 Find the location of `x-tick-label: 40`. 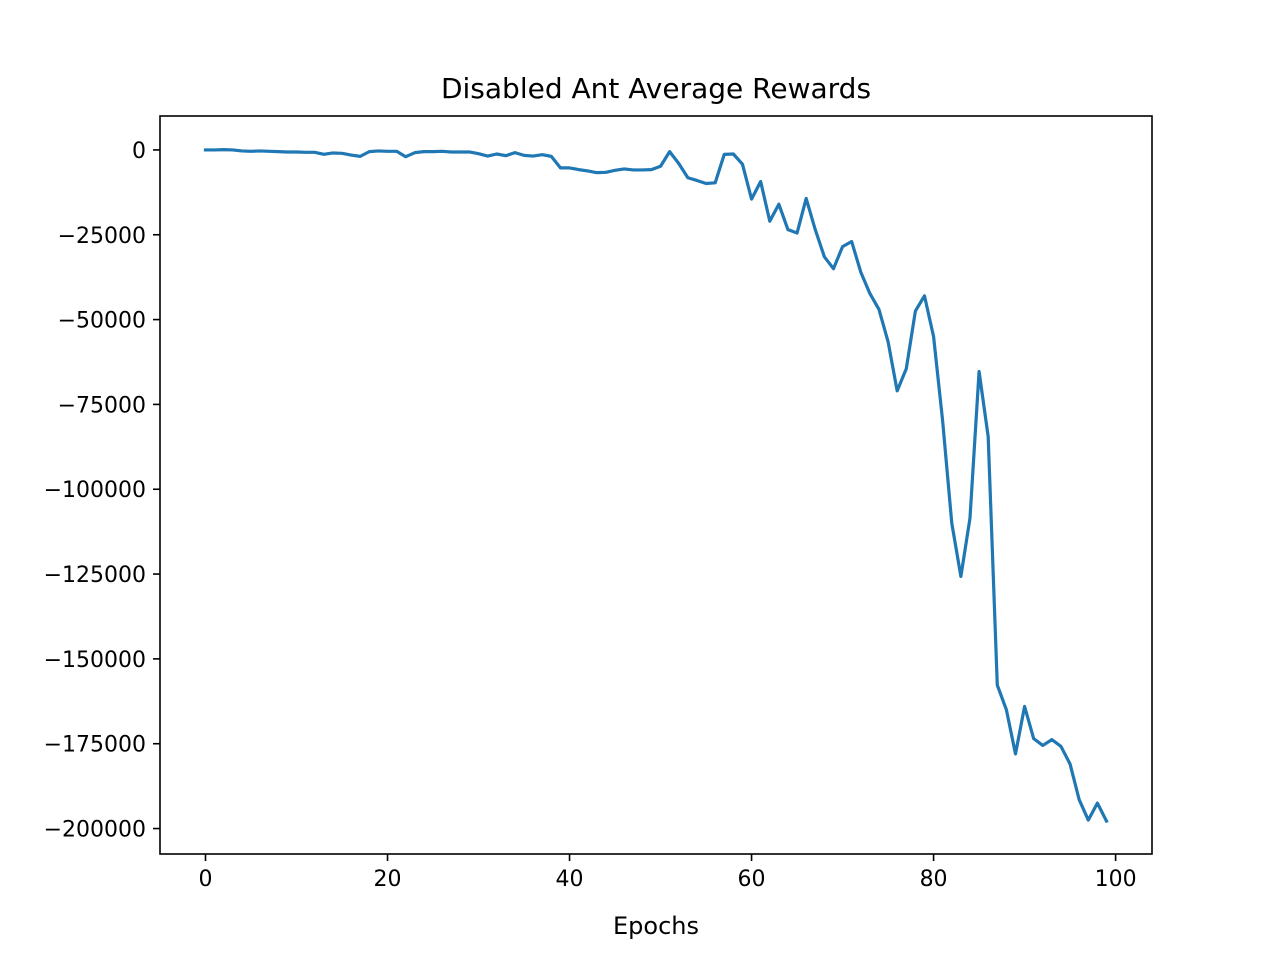

x-tick-label: 40 is located at coordinates (570, 879).